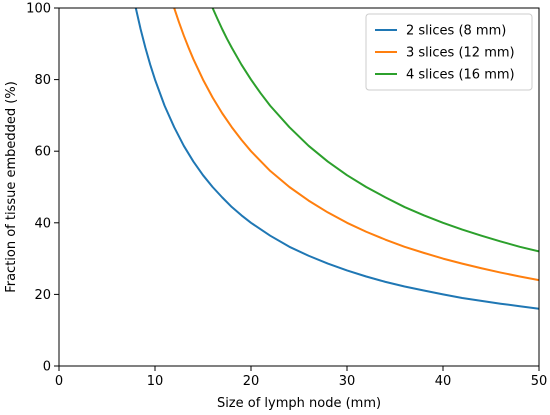 Image resolution: width=550 pixels, height=415 pixels. What do you see at coordinates (155, 381) in the screenshot?
I see `x-tick-label: 10` at bounding box center [155, 381].